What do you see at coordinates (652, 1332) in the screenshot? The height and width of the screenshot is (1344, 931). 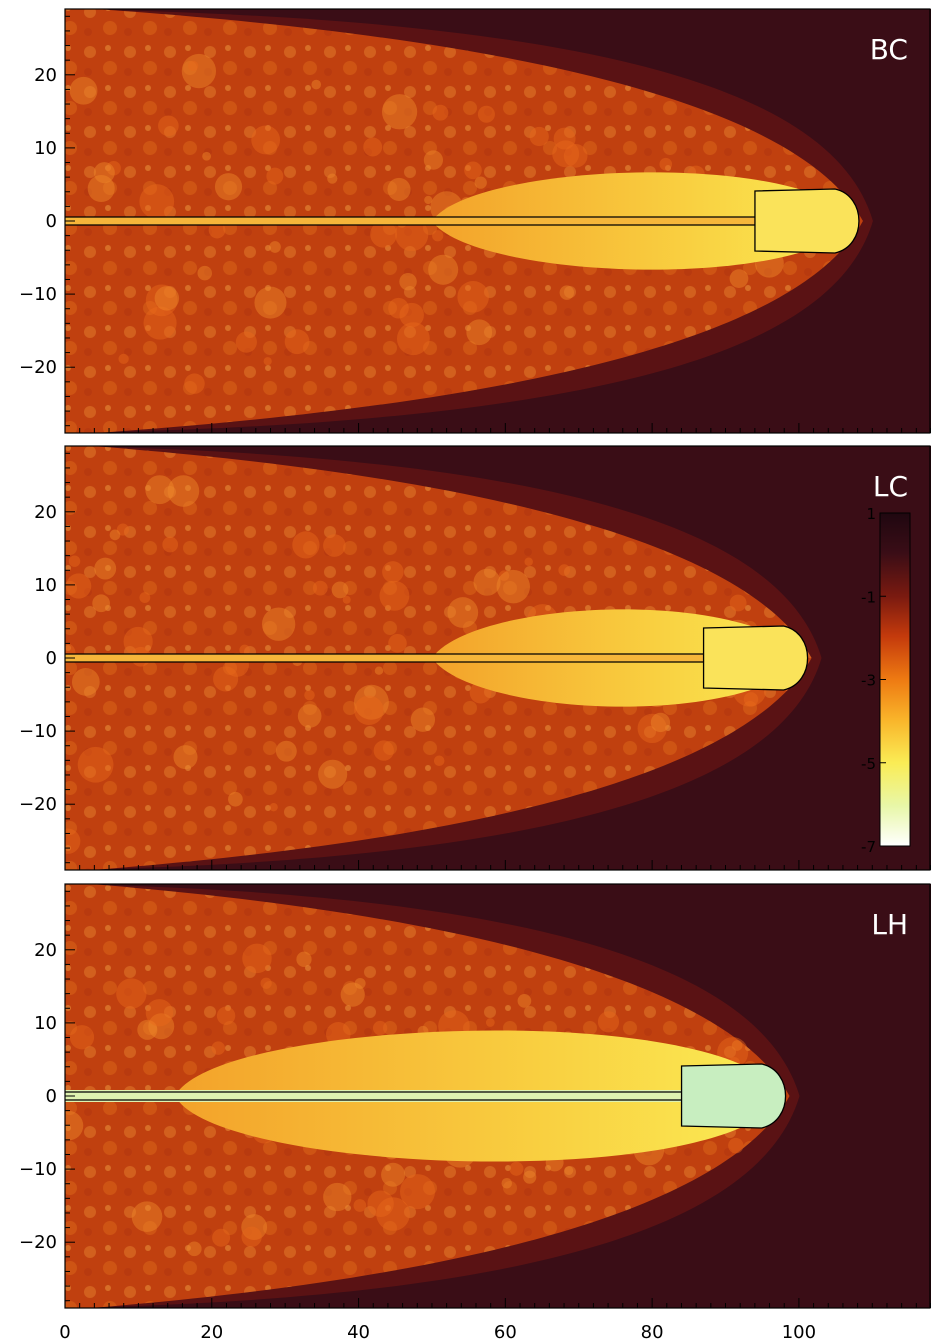 I see `x-tick-label: 80` at bounding box center [652, 1332].